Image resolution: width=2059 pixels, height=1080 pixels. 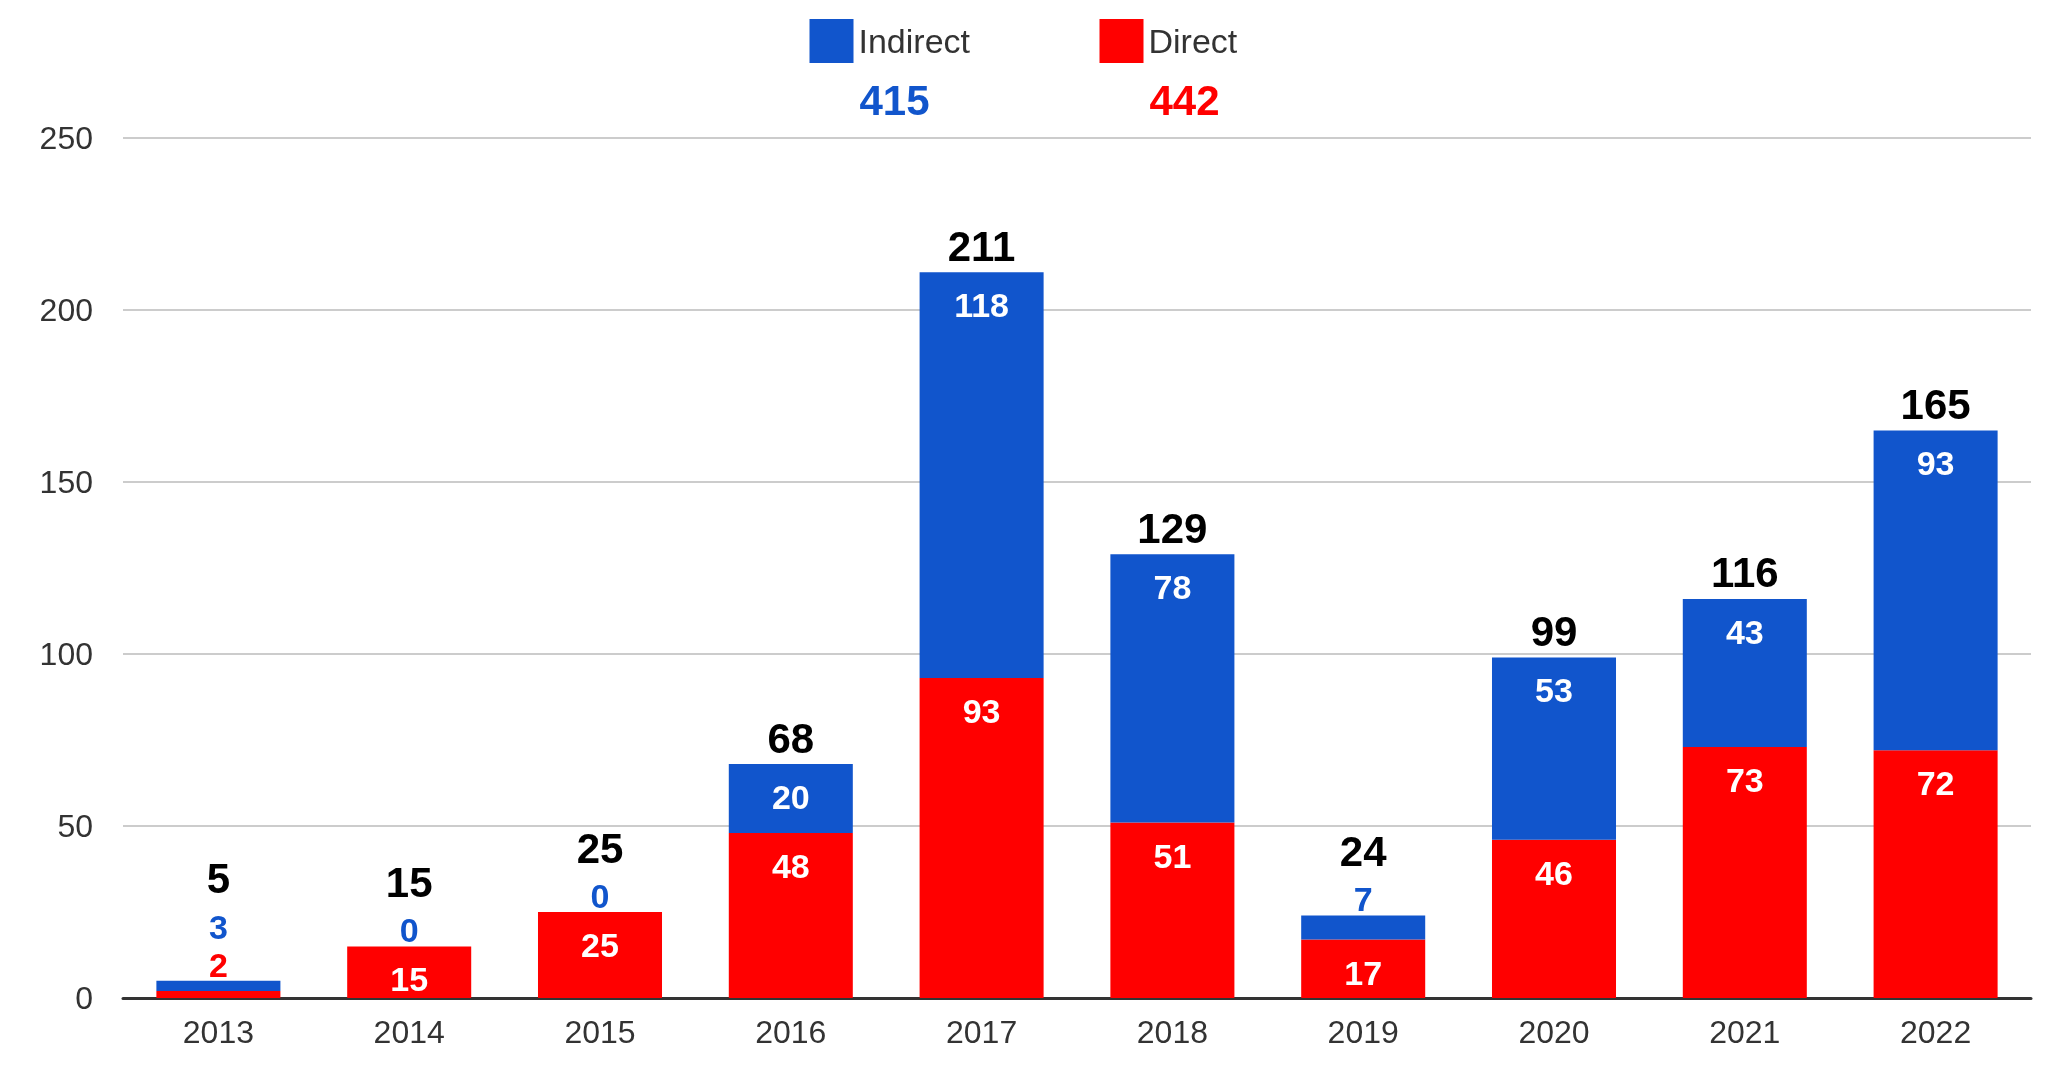 What do you see at coordinates (791, 1032) in the screenshot?
I see `x-tick-label: 2016` at bounding box center [791, 1032].